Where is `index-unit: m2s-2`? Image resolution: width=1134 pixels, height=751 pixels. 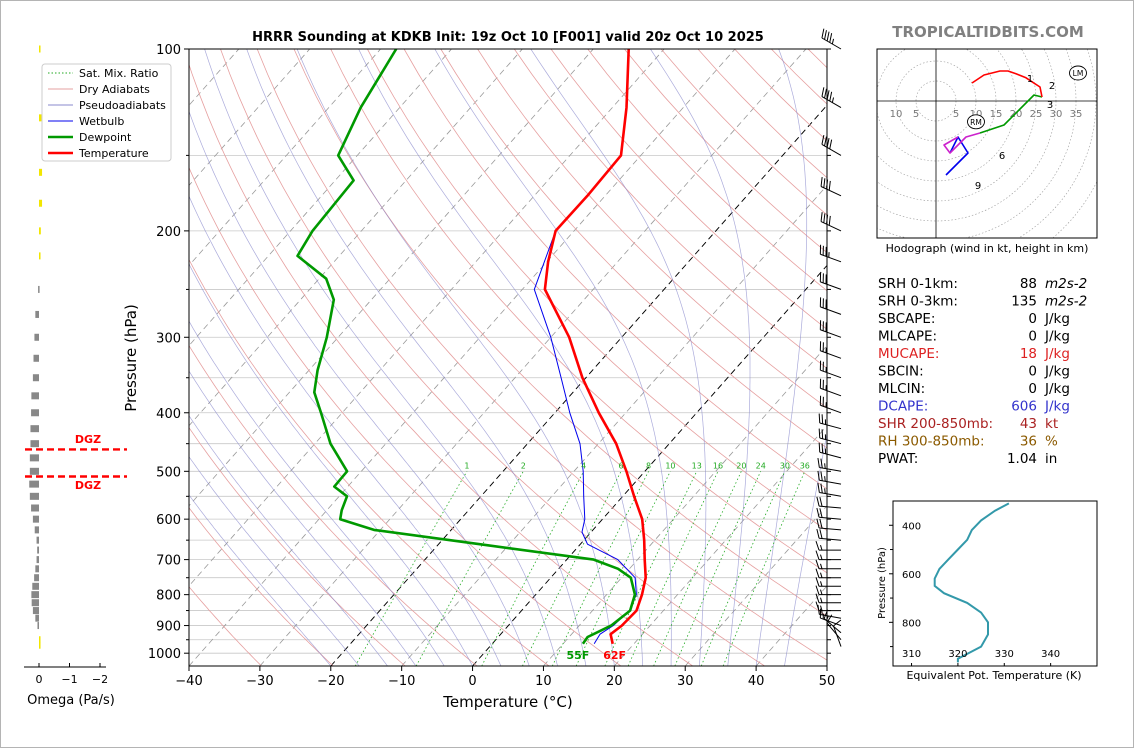
index-unit: m2s-2 is located at coordinates (1066, 284).